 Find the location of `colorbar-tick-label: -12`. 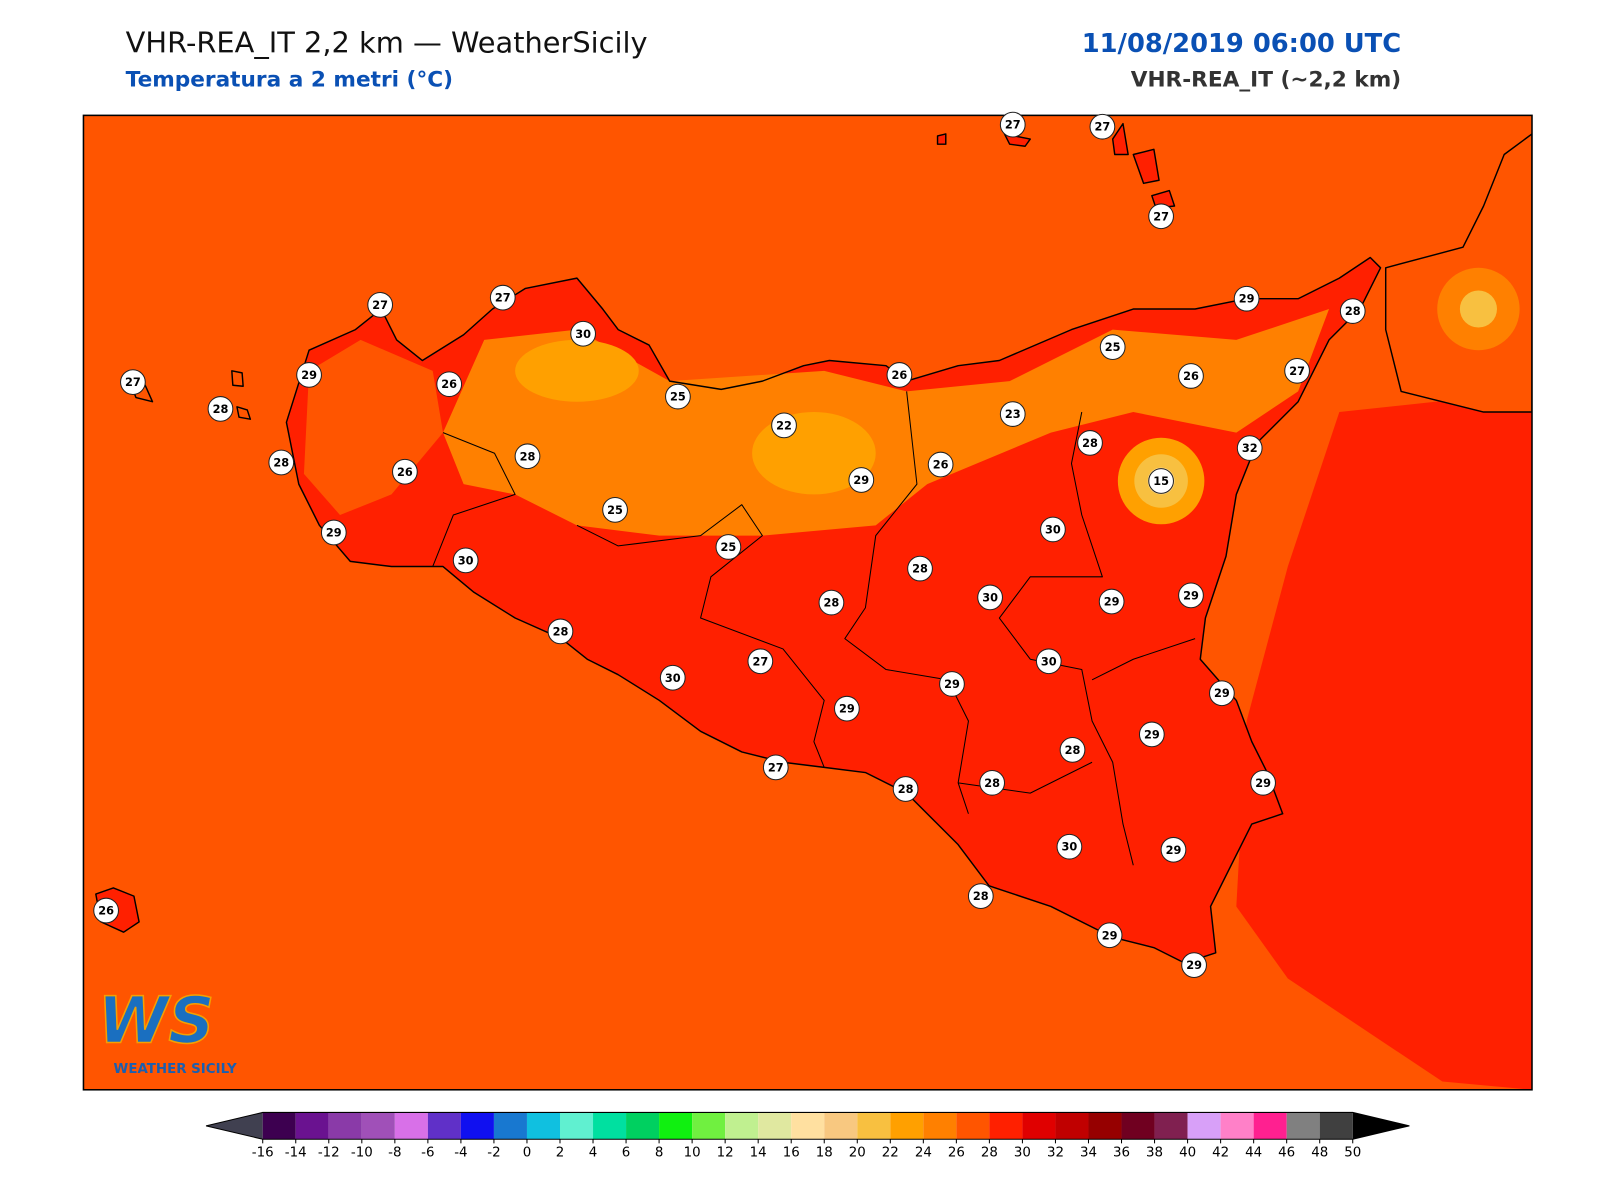

colorbar-tick-label: -12 is located at coordinates (329, 1153).